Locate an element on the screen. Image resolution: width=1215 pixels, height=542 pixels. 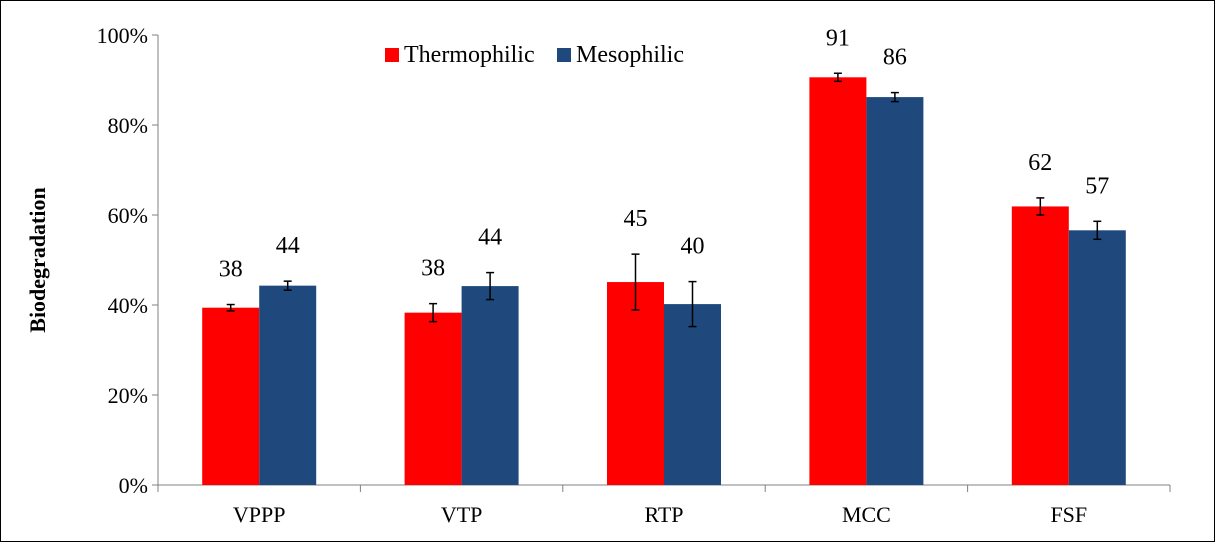
data-label: 40 is located at coordinates (693, 247).